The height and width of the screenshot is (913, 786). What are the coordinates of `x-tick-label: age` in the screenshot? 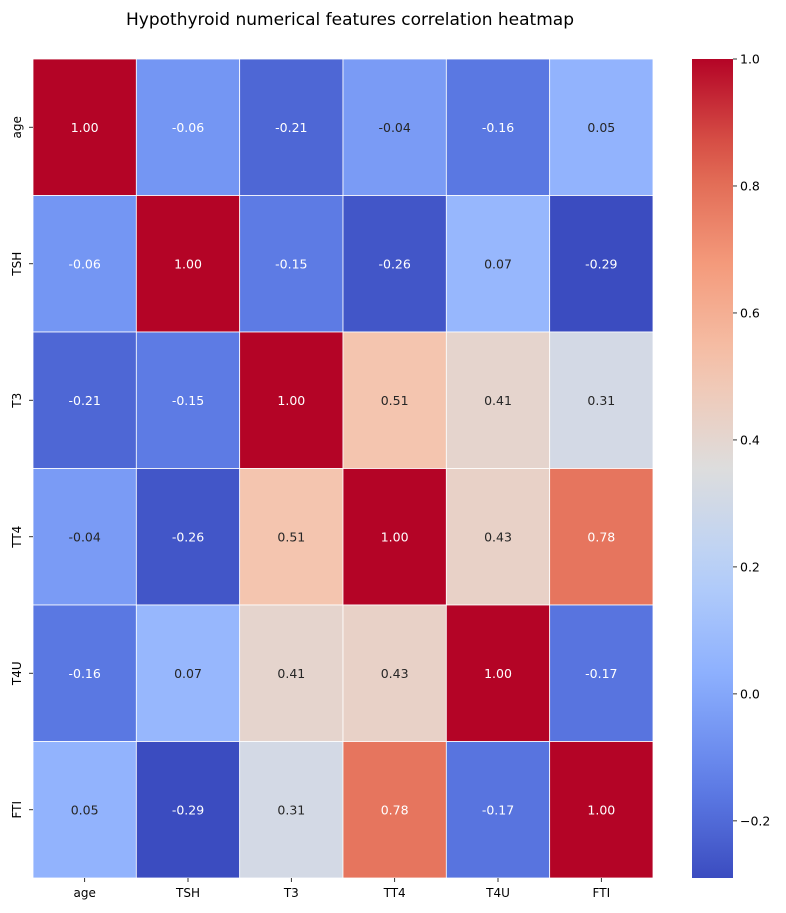 It's located at (84, 893).